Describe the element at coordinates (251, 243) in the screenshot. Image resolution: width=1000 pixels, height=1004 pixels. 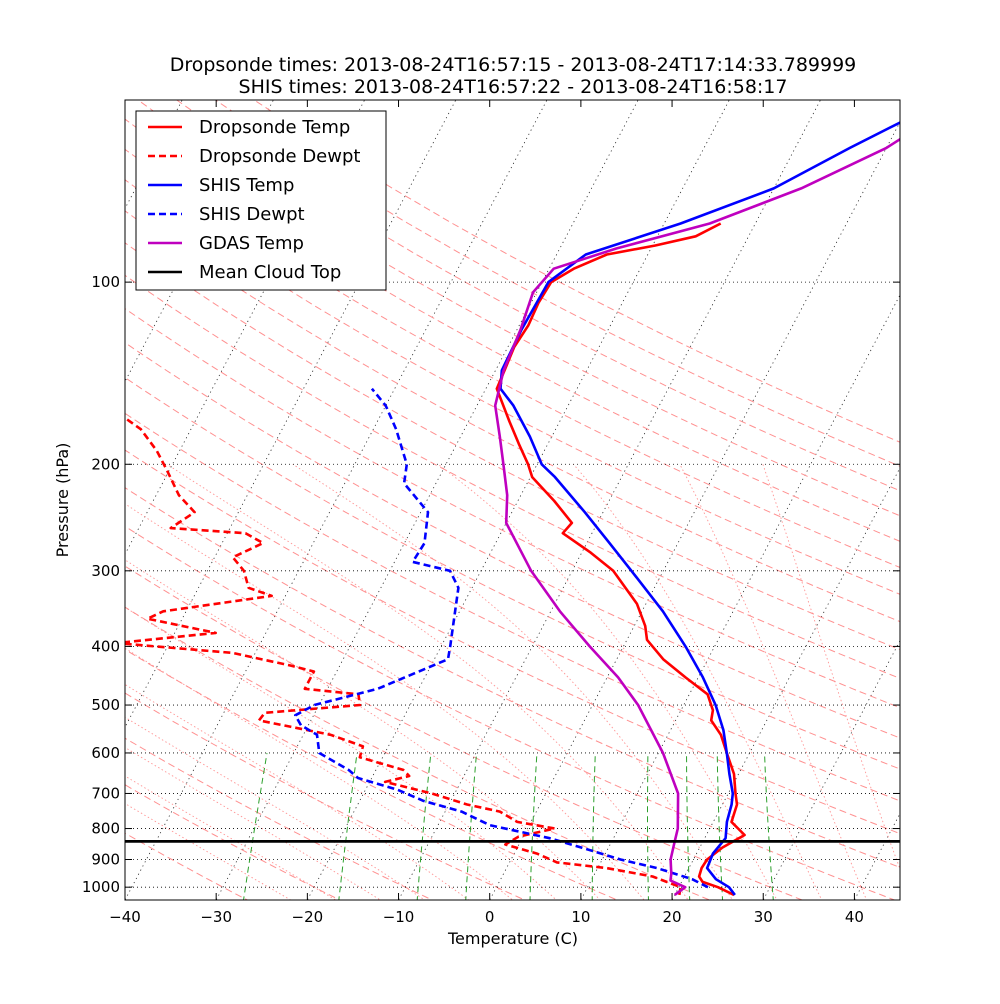
I see `legend-label: GDAS Temp` at that location.